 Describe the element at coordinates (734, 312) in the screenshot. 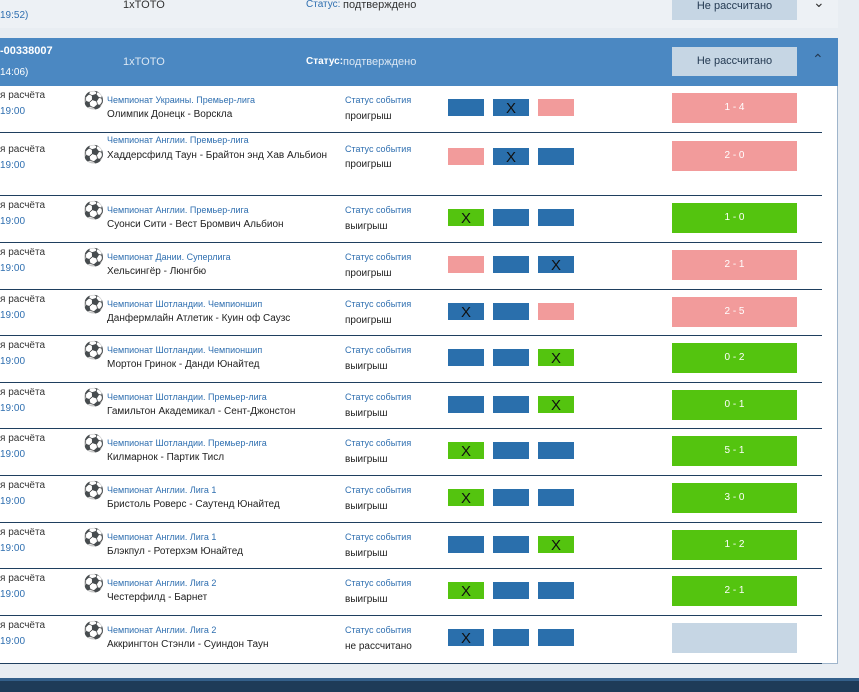

I see `event-result: 2 - 5` at that location.